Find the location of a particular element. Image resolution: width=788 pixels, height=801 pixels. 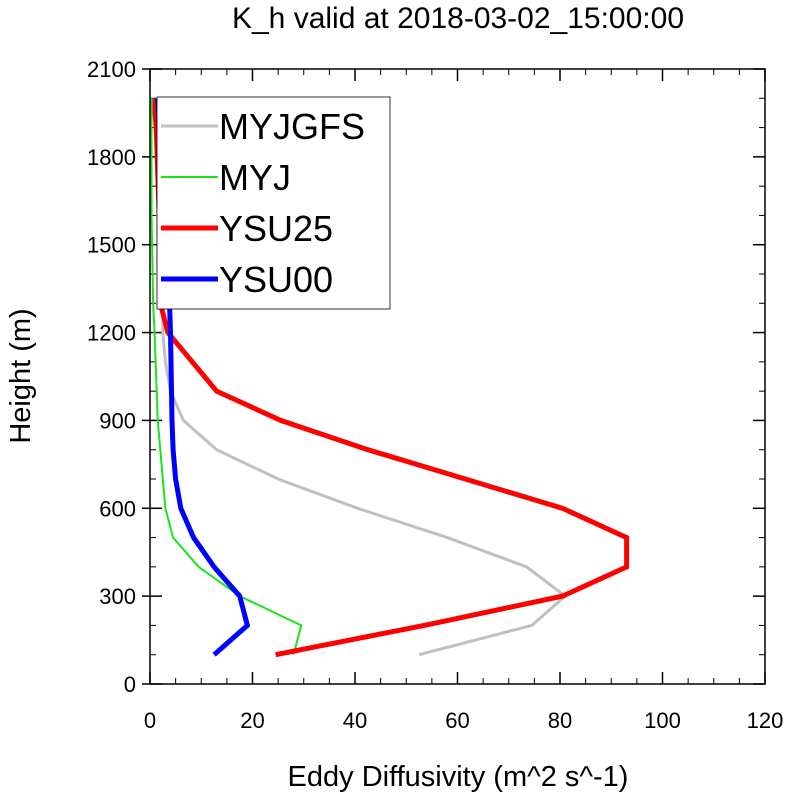

legend: MYJGFS MYJ YSU25 YSU00 is located at coordinates (273, 203).